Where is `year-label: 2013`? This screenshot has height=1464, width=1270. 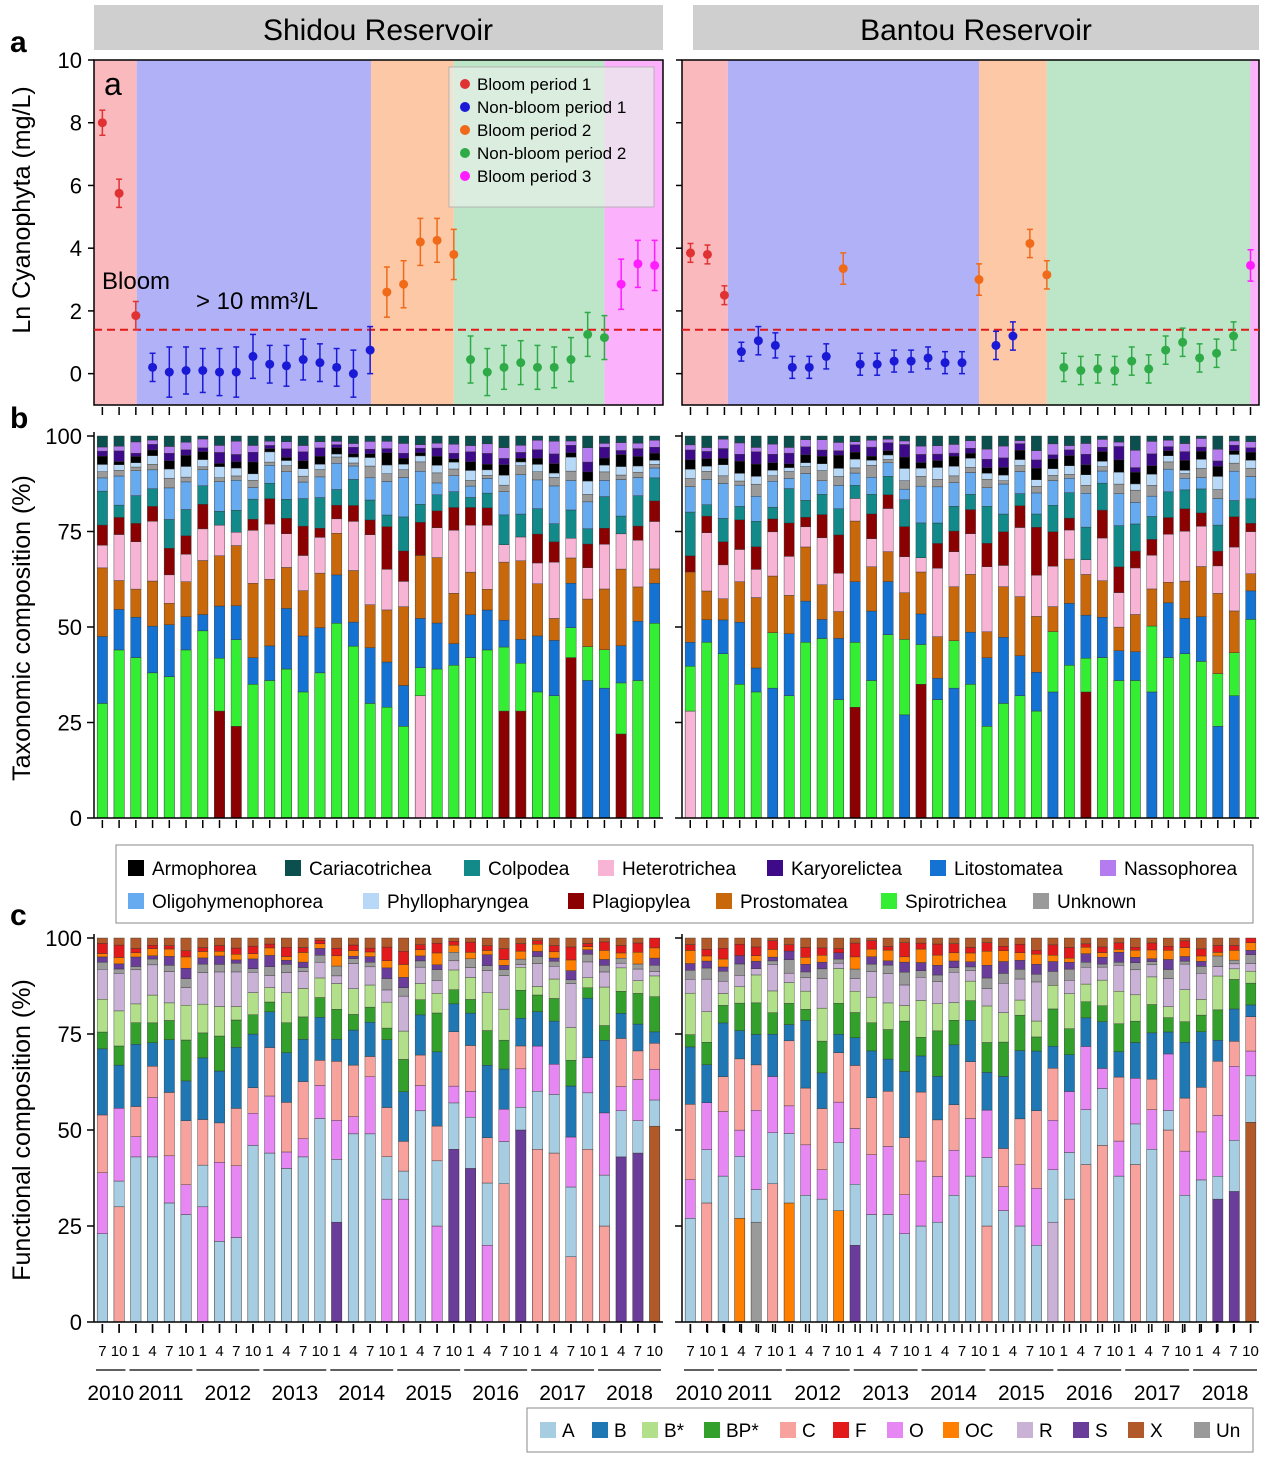 year-label: 2013 is located at coordinates (294, 1393).